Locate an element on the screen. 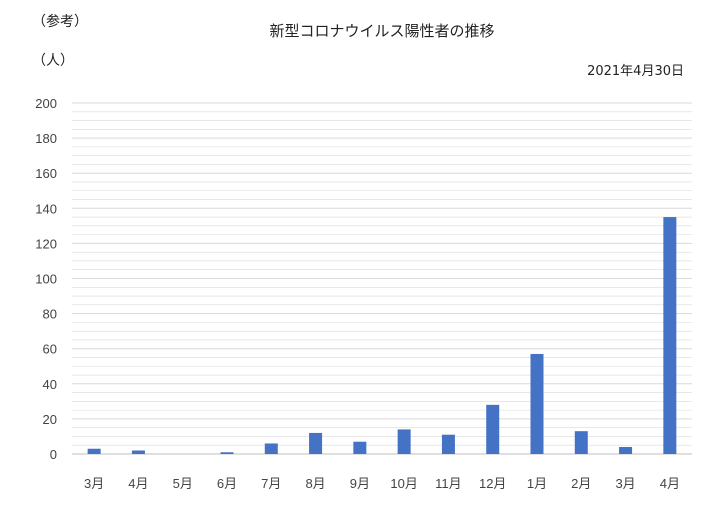  y-tick-label: 140 is located at coordinates (46, 208).